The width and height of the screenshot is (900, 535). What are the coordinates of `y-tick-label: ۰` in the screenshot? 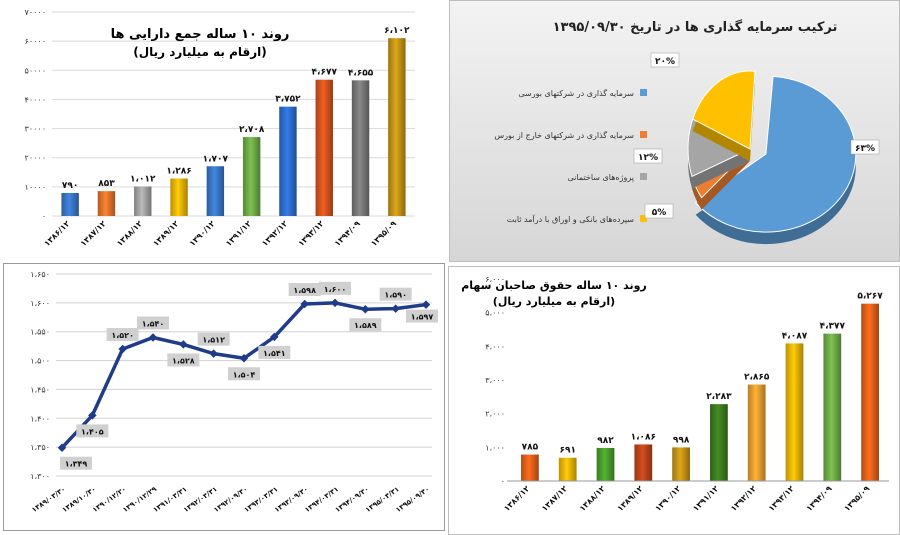 It's located at (44, 216).